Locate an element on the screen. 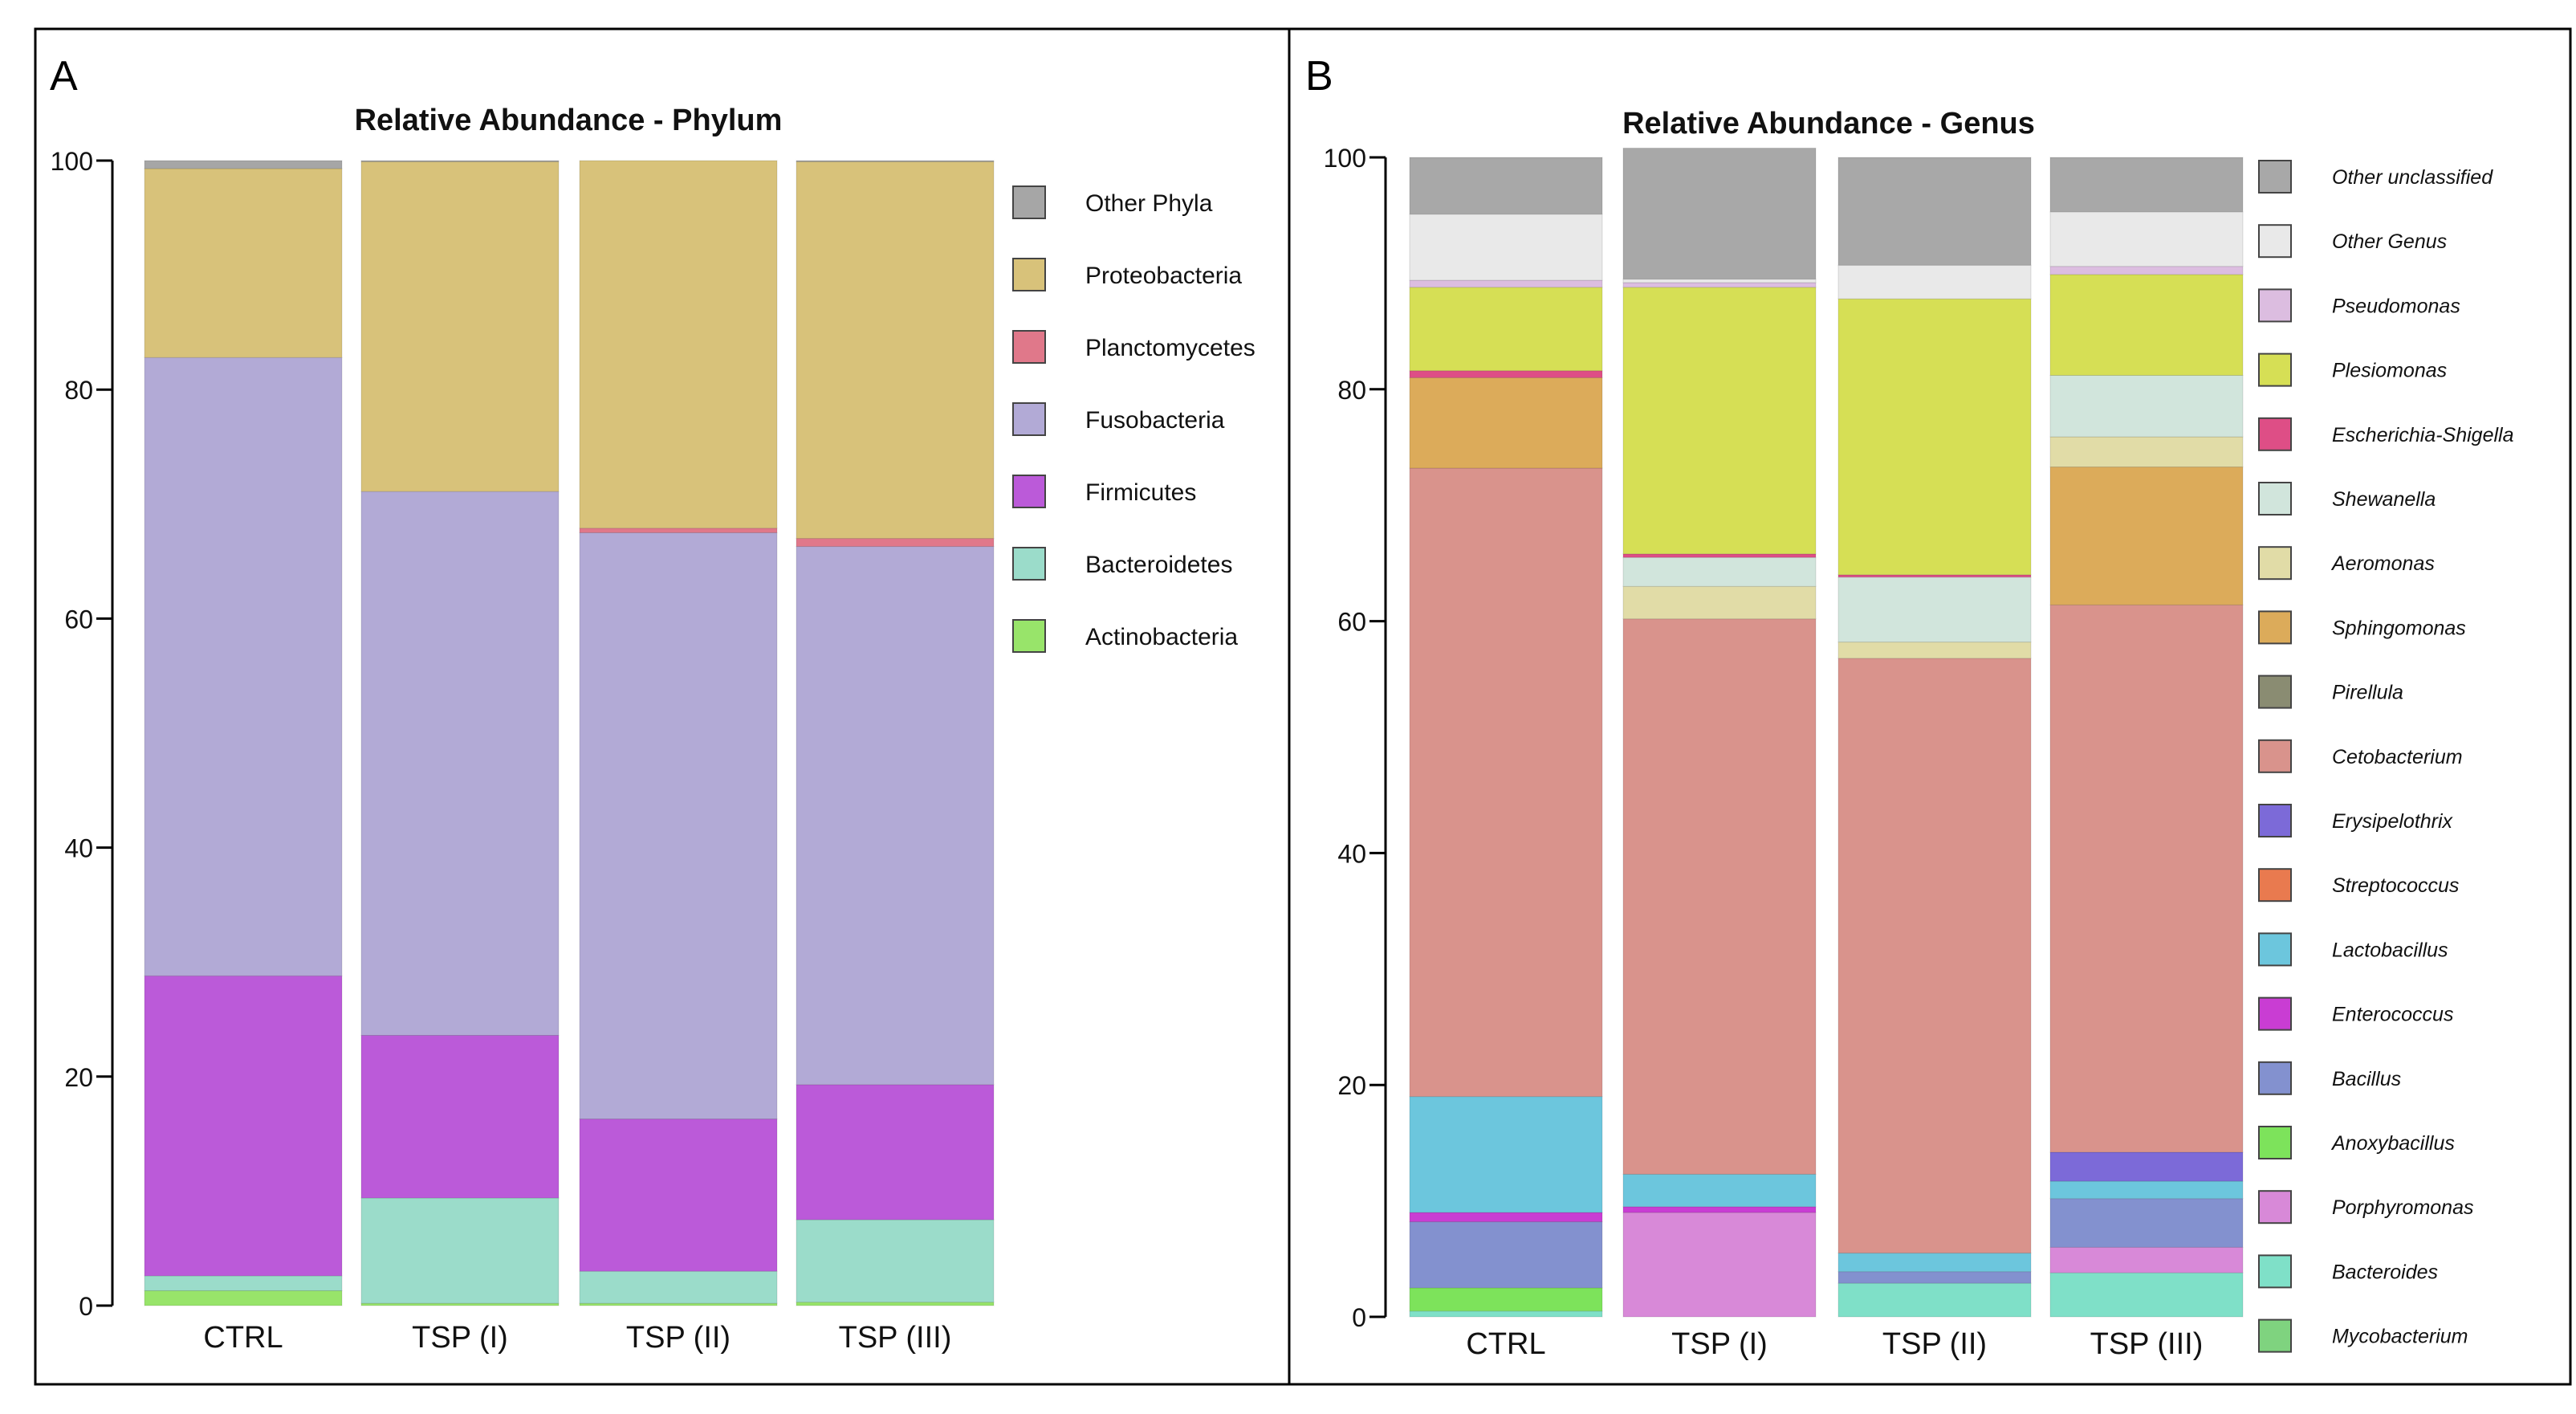  genus-legend-item: Cetobacterium is located at coordinates (2360, 756).